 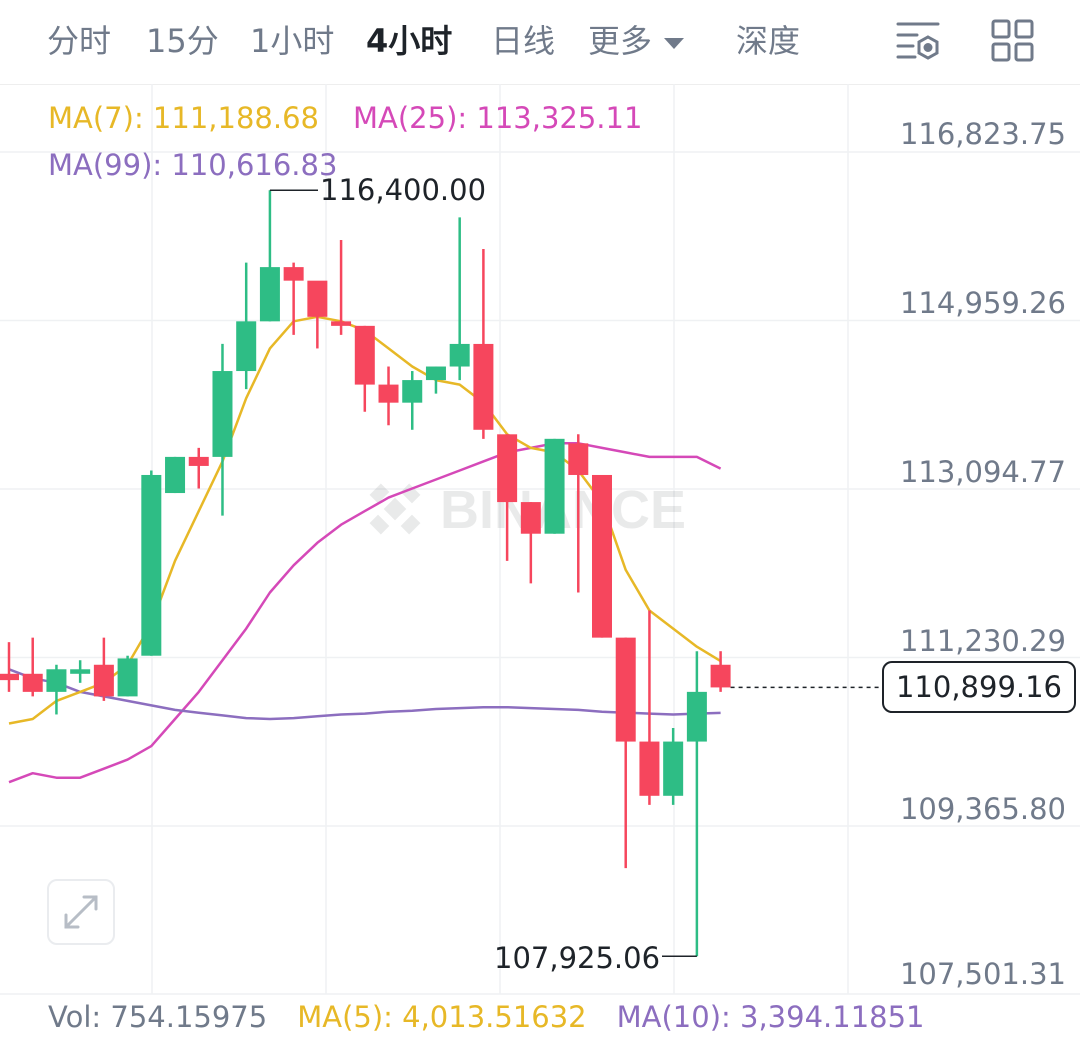 I want to click on ma25-label: MA(25): 113,325.11, so click(x=498, y=118).